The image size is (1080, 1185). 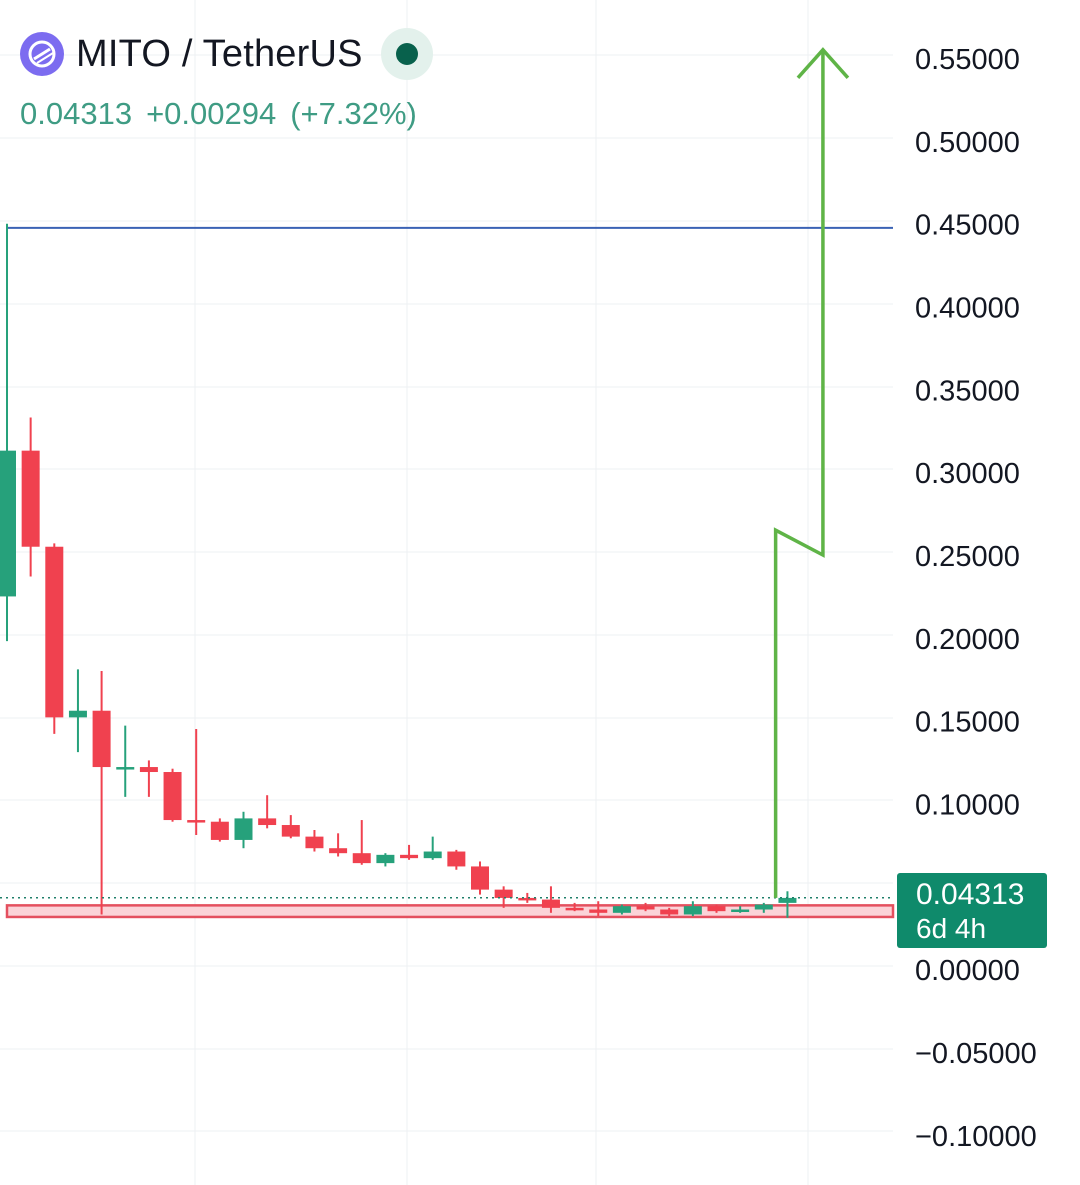 What do you see at coordinates (353, 113) in the screenshot?
I see `price-change-percent: (+7.32%)` at bounding box center [353, 113].